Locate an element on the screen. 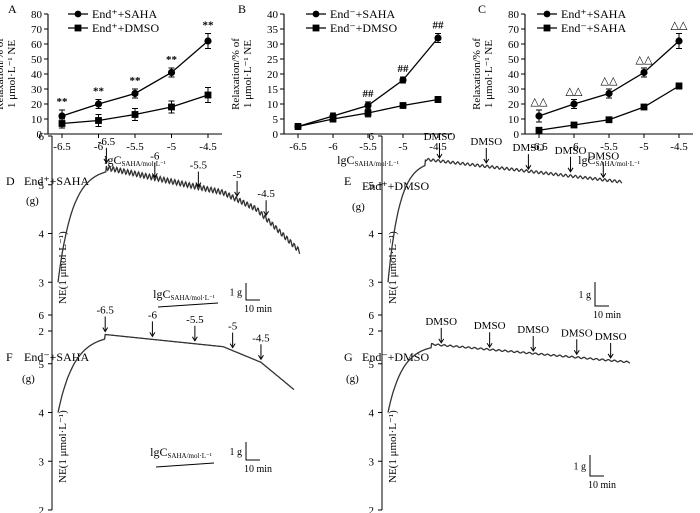 The width and height of the screenshot is (700, 513). marker-label-f: -5 is located at coordinates (233, 327).